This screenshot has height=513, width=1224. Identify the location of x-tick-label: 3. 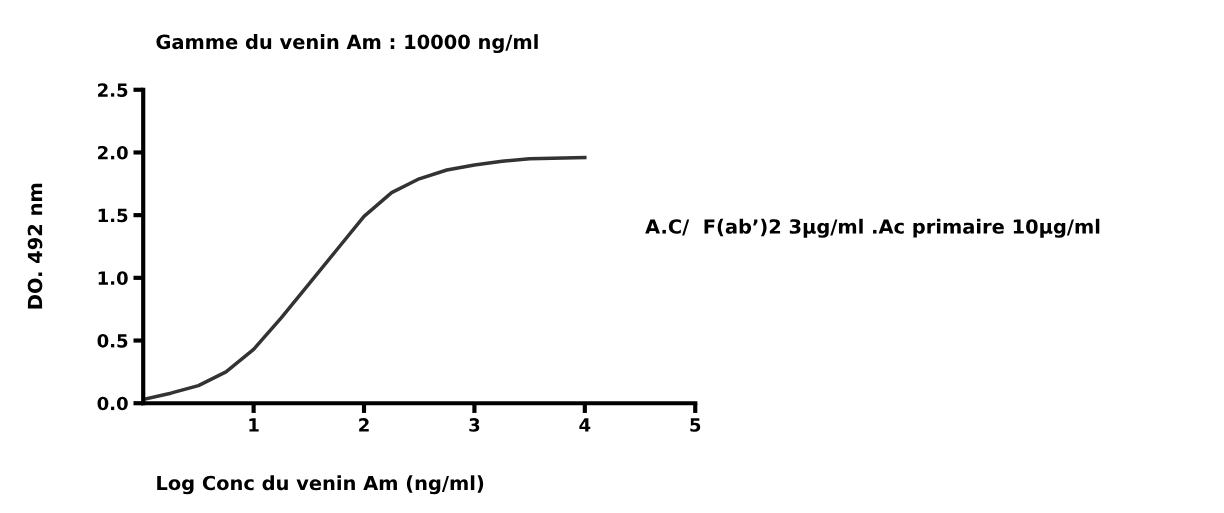
(474, 425).